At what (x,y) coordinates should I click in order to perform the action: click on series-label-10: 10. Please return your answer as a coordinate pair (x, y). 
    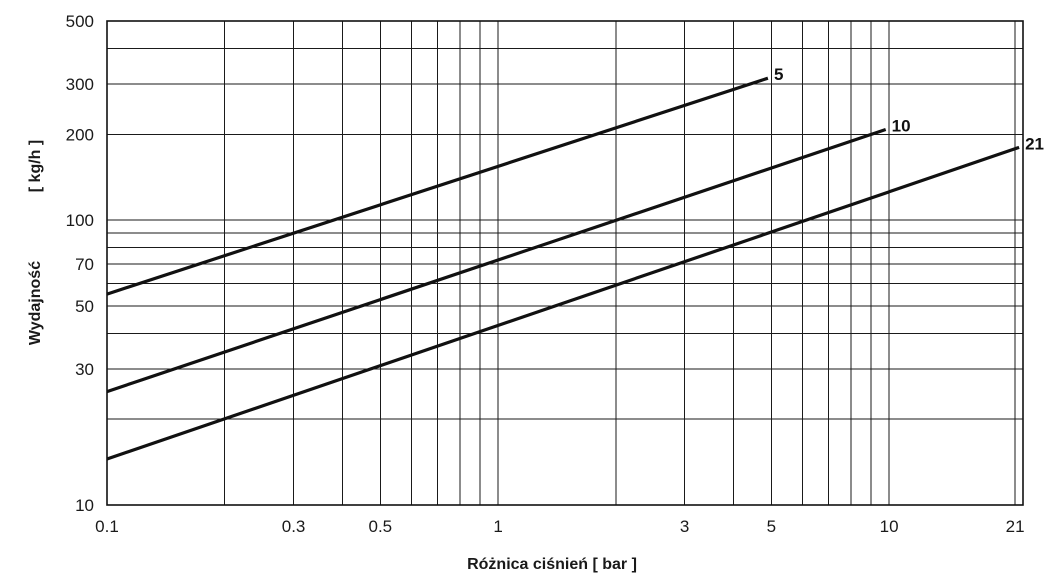
    Looking at the image, I should click on (901, 126).